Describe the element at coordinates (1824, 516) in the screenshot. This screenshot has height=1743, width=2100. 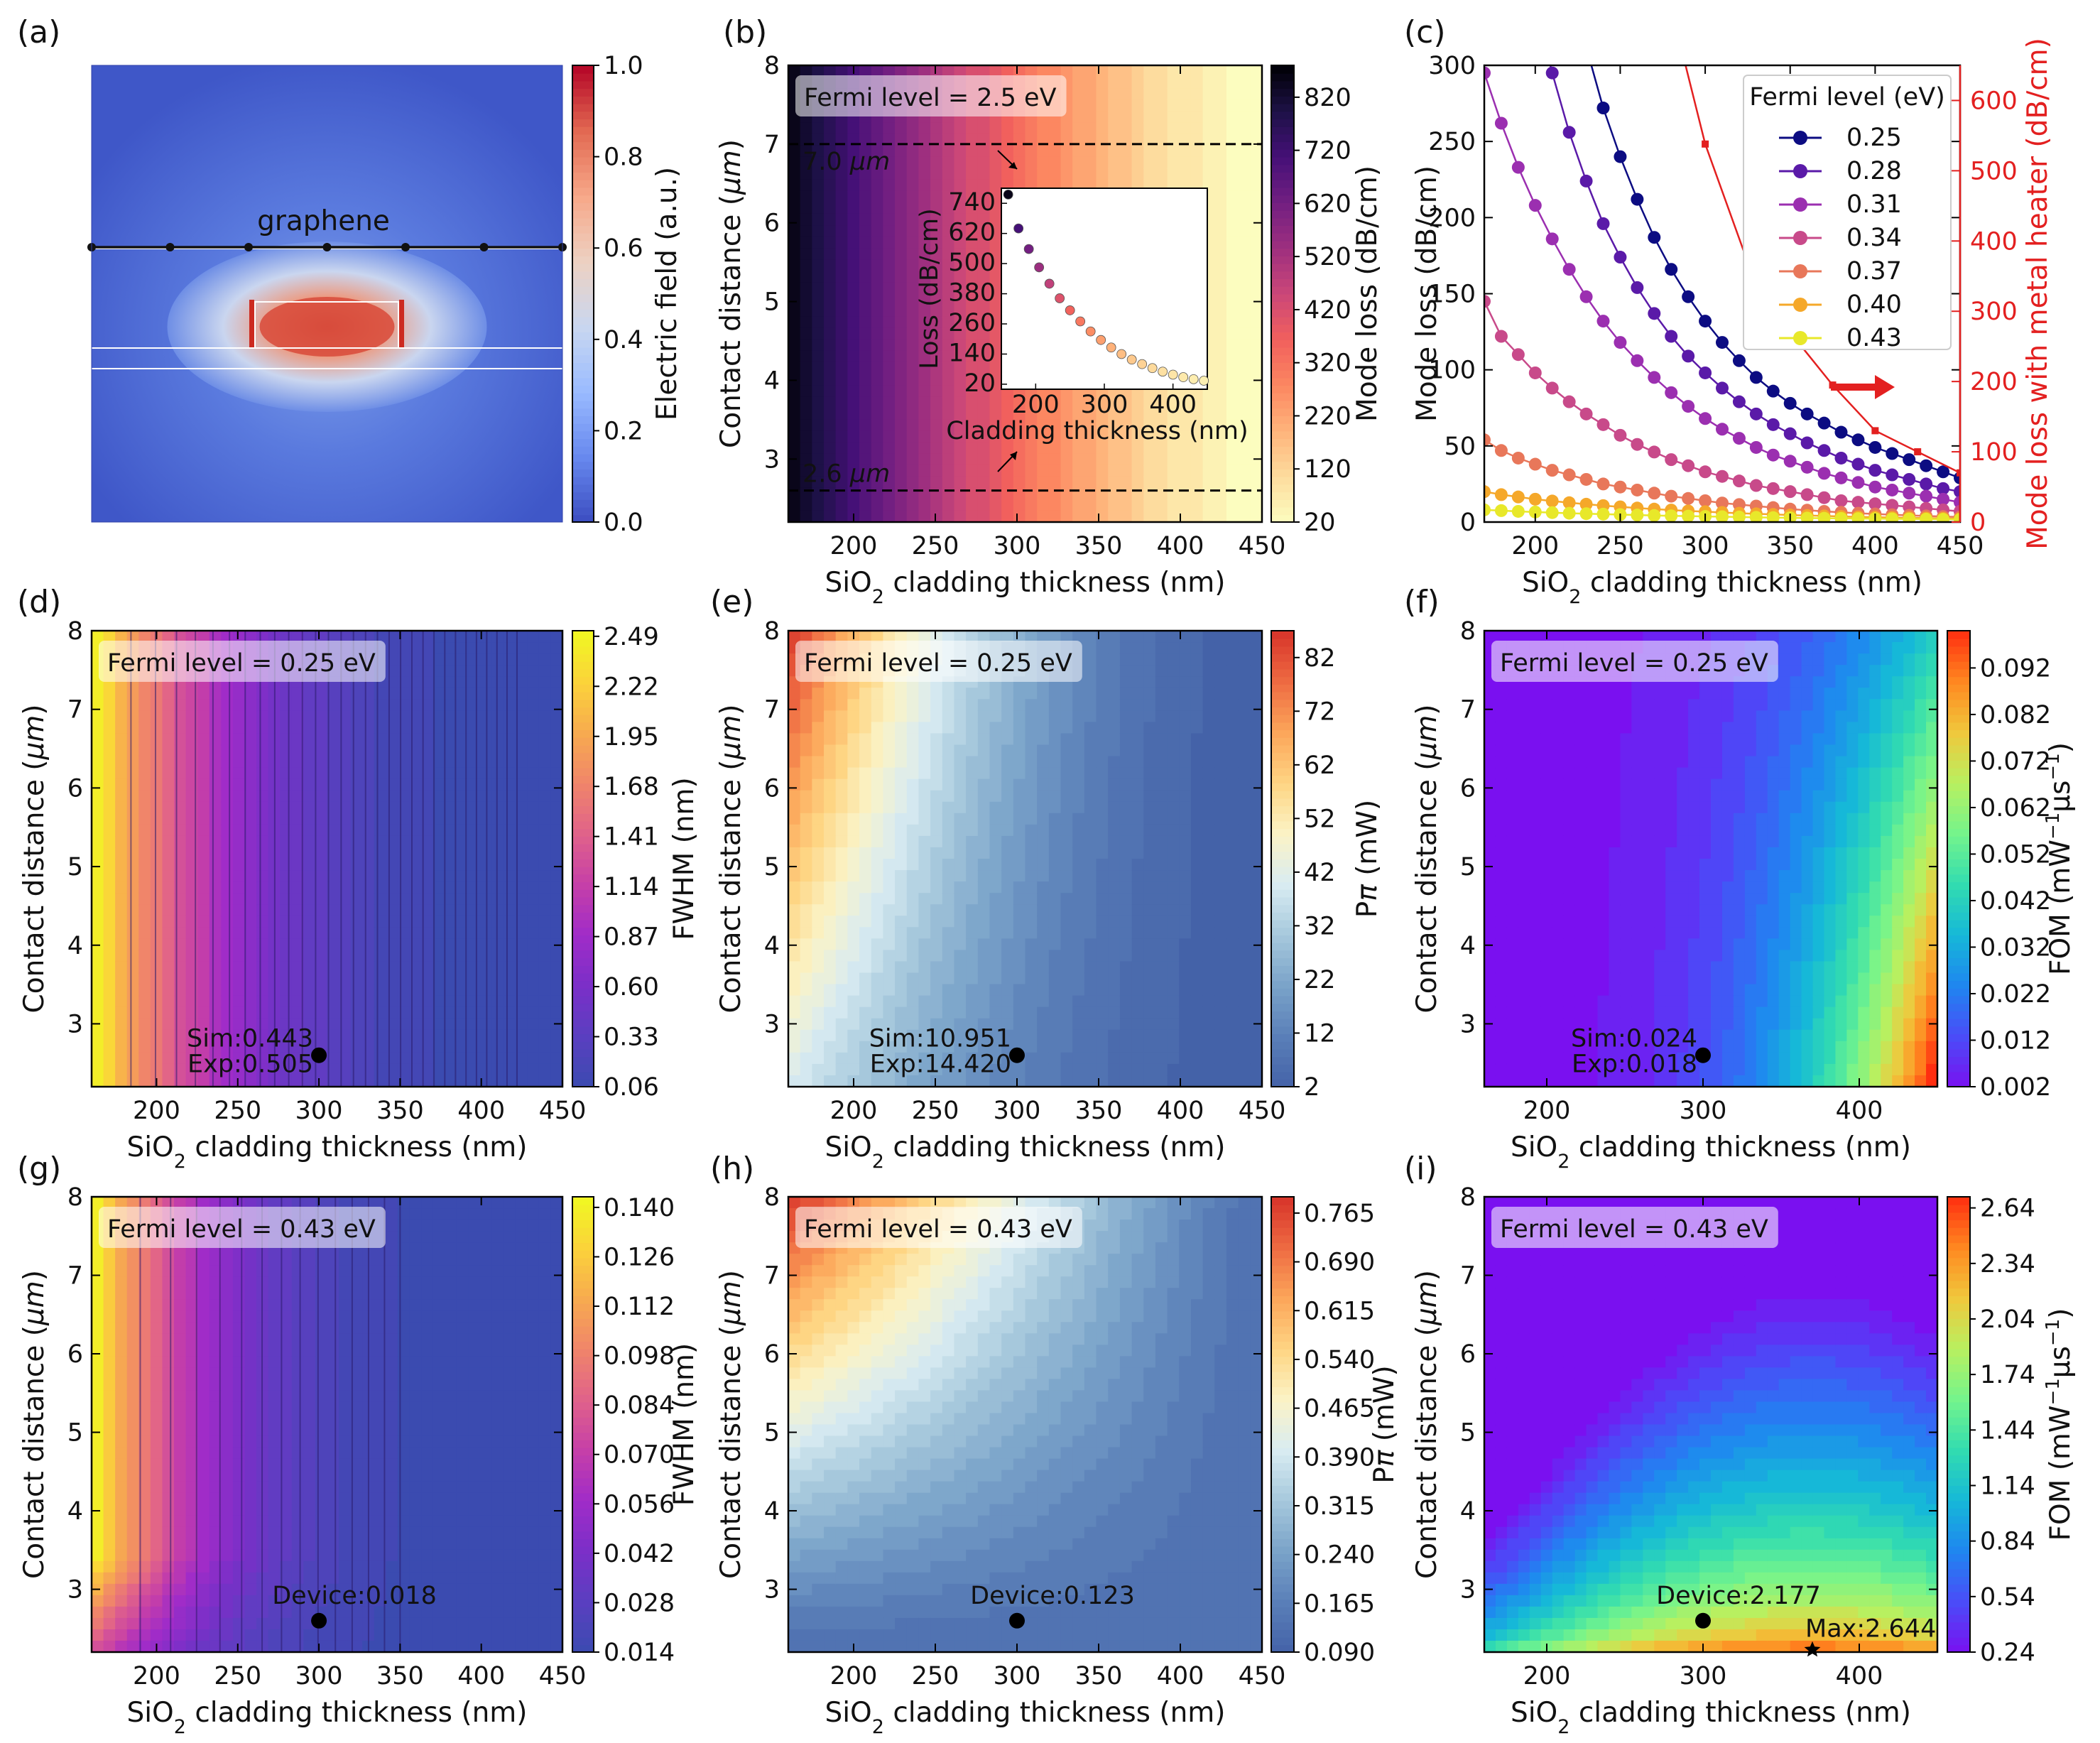
I see `series-point-0.43` at that location.